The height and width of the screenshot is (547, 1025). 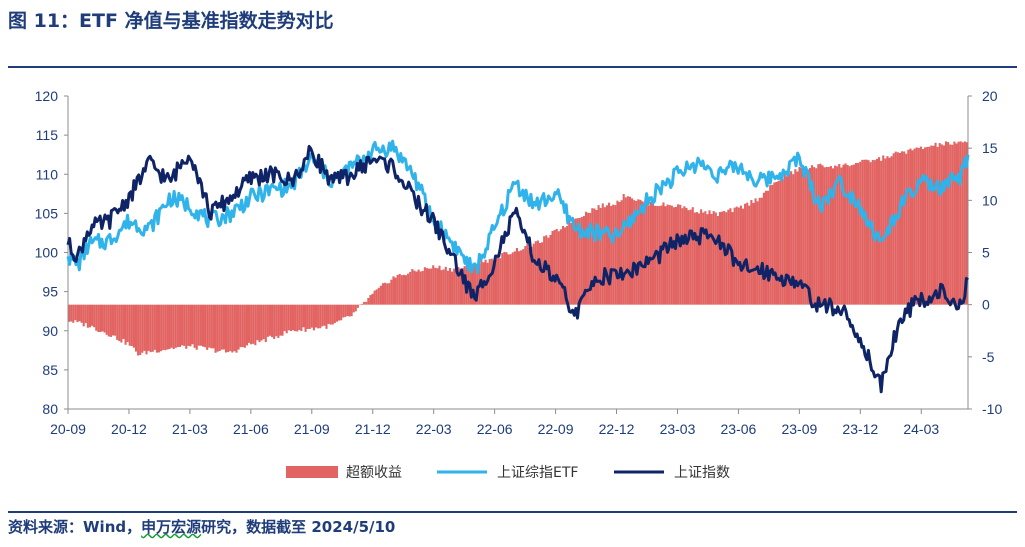 What do you see at coordinates (988, 357) in the screenshot?
I see `y-right-tick-label: -5` at bounding box center [988, 357].